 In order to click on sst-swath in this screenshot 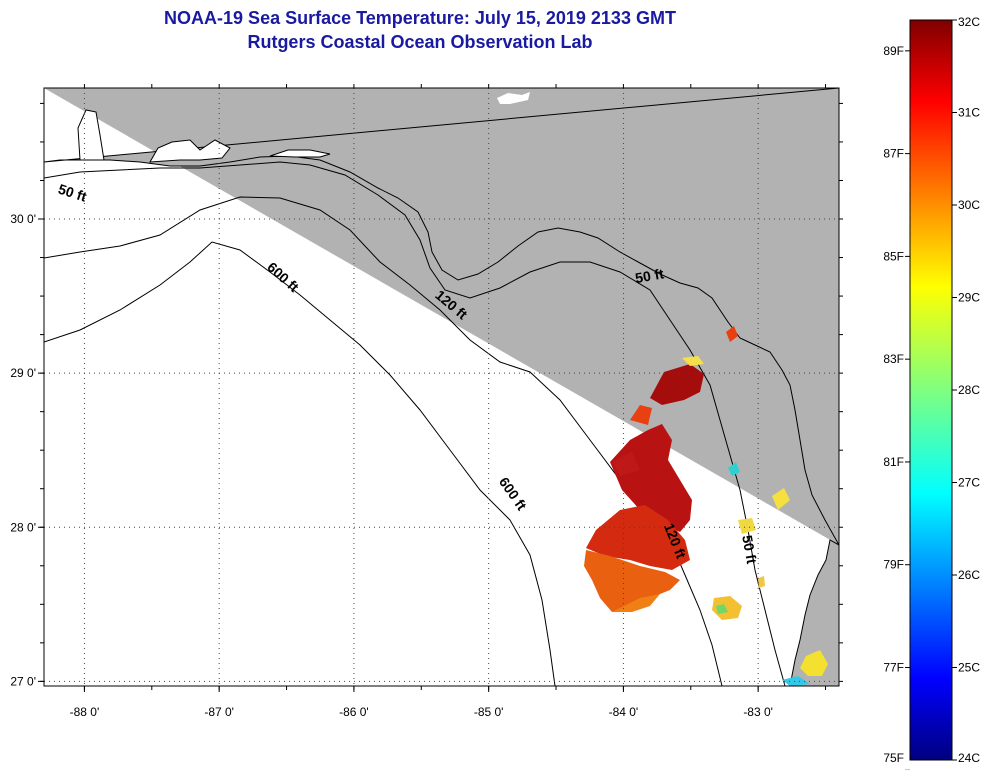, I will do `click(706, 506)`.